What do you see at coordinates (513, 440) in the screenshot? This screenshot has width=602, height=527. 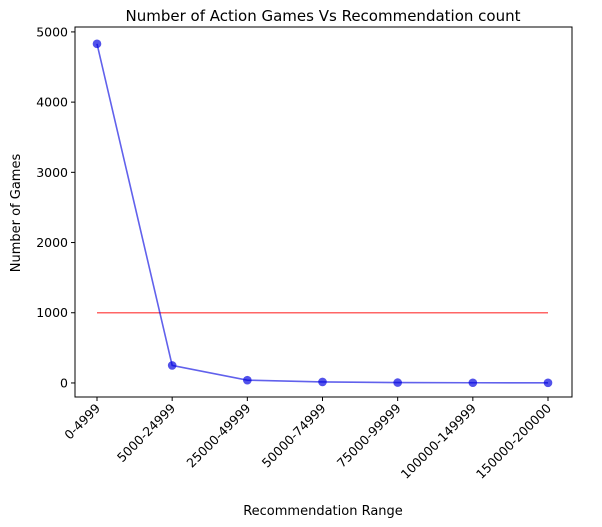 I see `x-tick-label: 150000-200000` at bounding box center [513, 440].